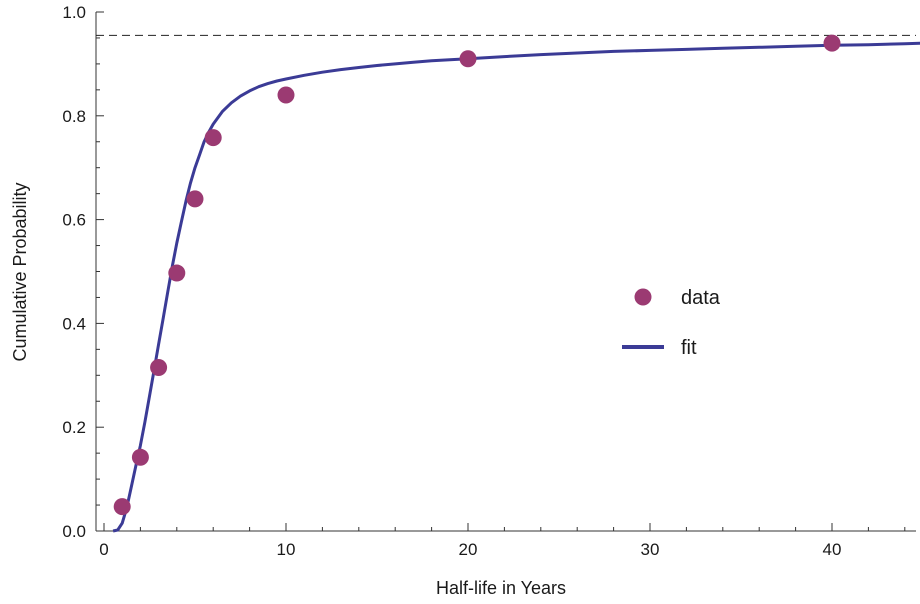 This screenshot has height=604, width=920. What do you see at coordinates (74, 531) in the screenshot?
I see `y-tick-label: 0.0` at bounding box center [74, 531].